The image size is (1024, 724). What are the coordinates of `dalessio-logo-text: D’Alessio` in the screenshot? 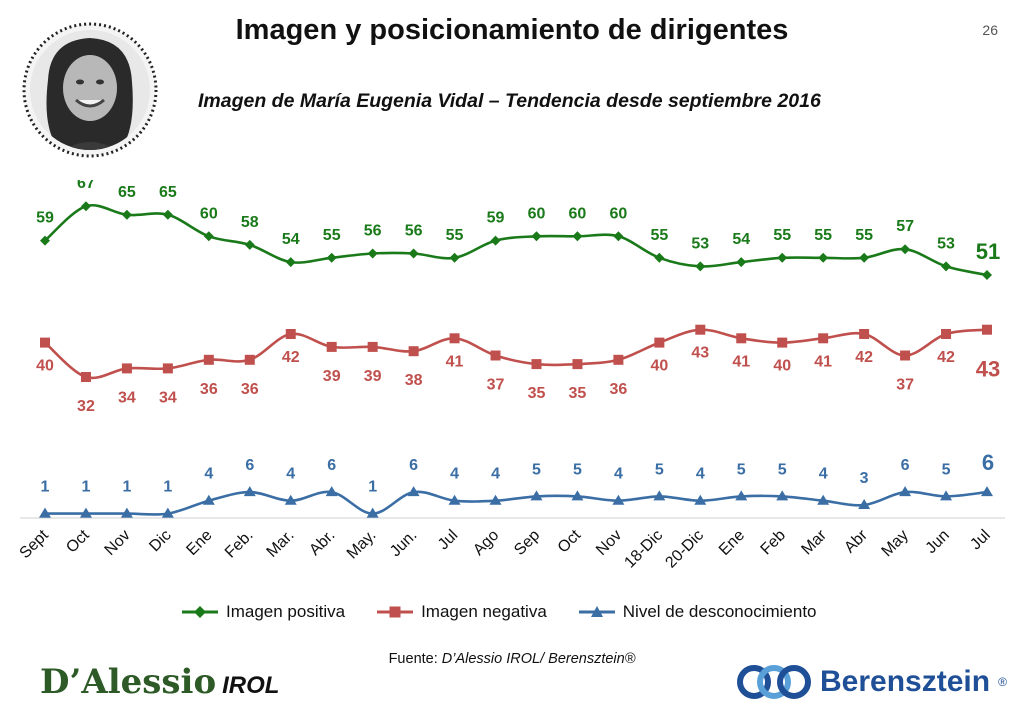 It's located at (128, 682).